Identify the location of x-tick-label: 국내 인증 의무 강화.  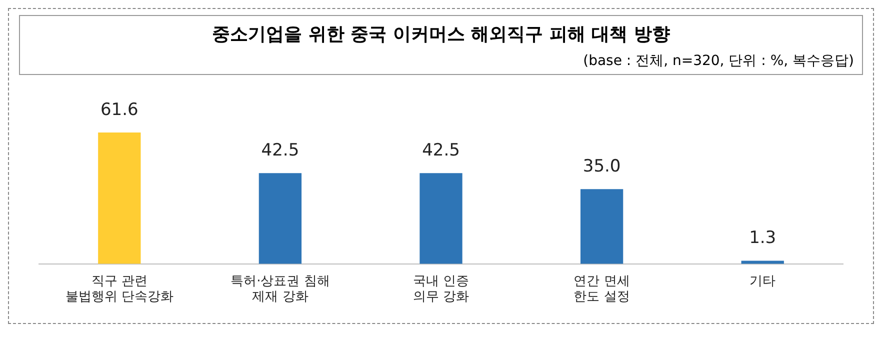
(441, 289).